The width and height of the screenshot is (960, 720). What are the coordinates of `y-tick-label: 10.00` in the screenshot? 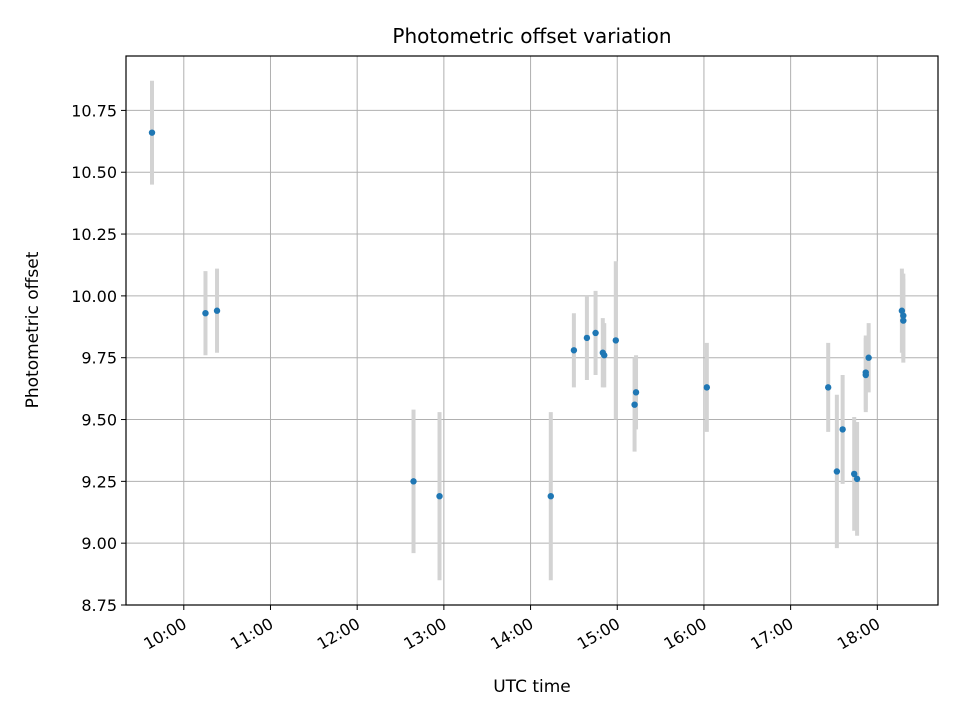 It's located at (94, 296).